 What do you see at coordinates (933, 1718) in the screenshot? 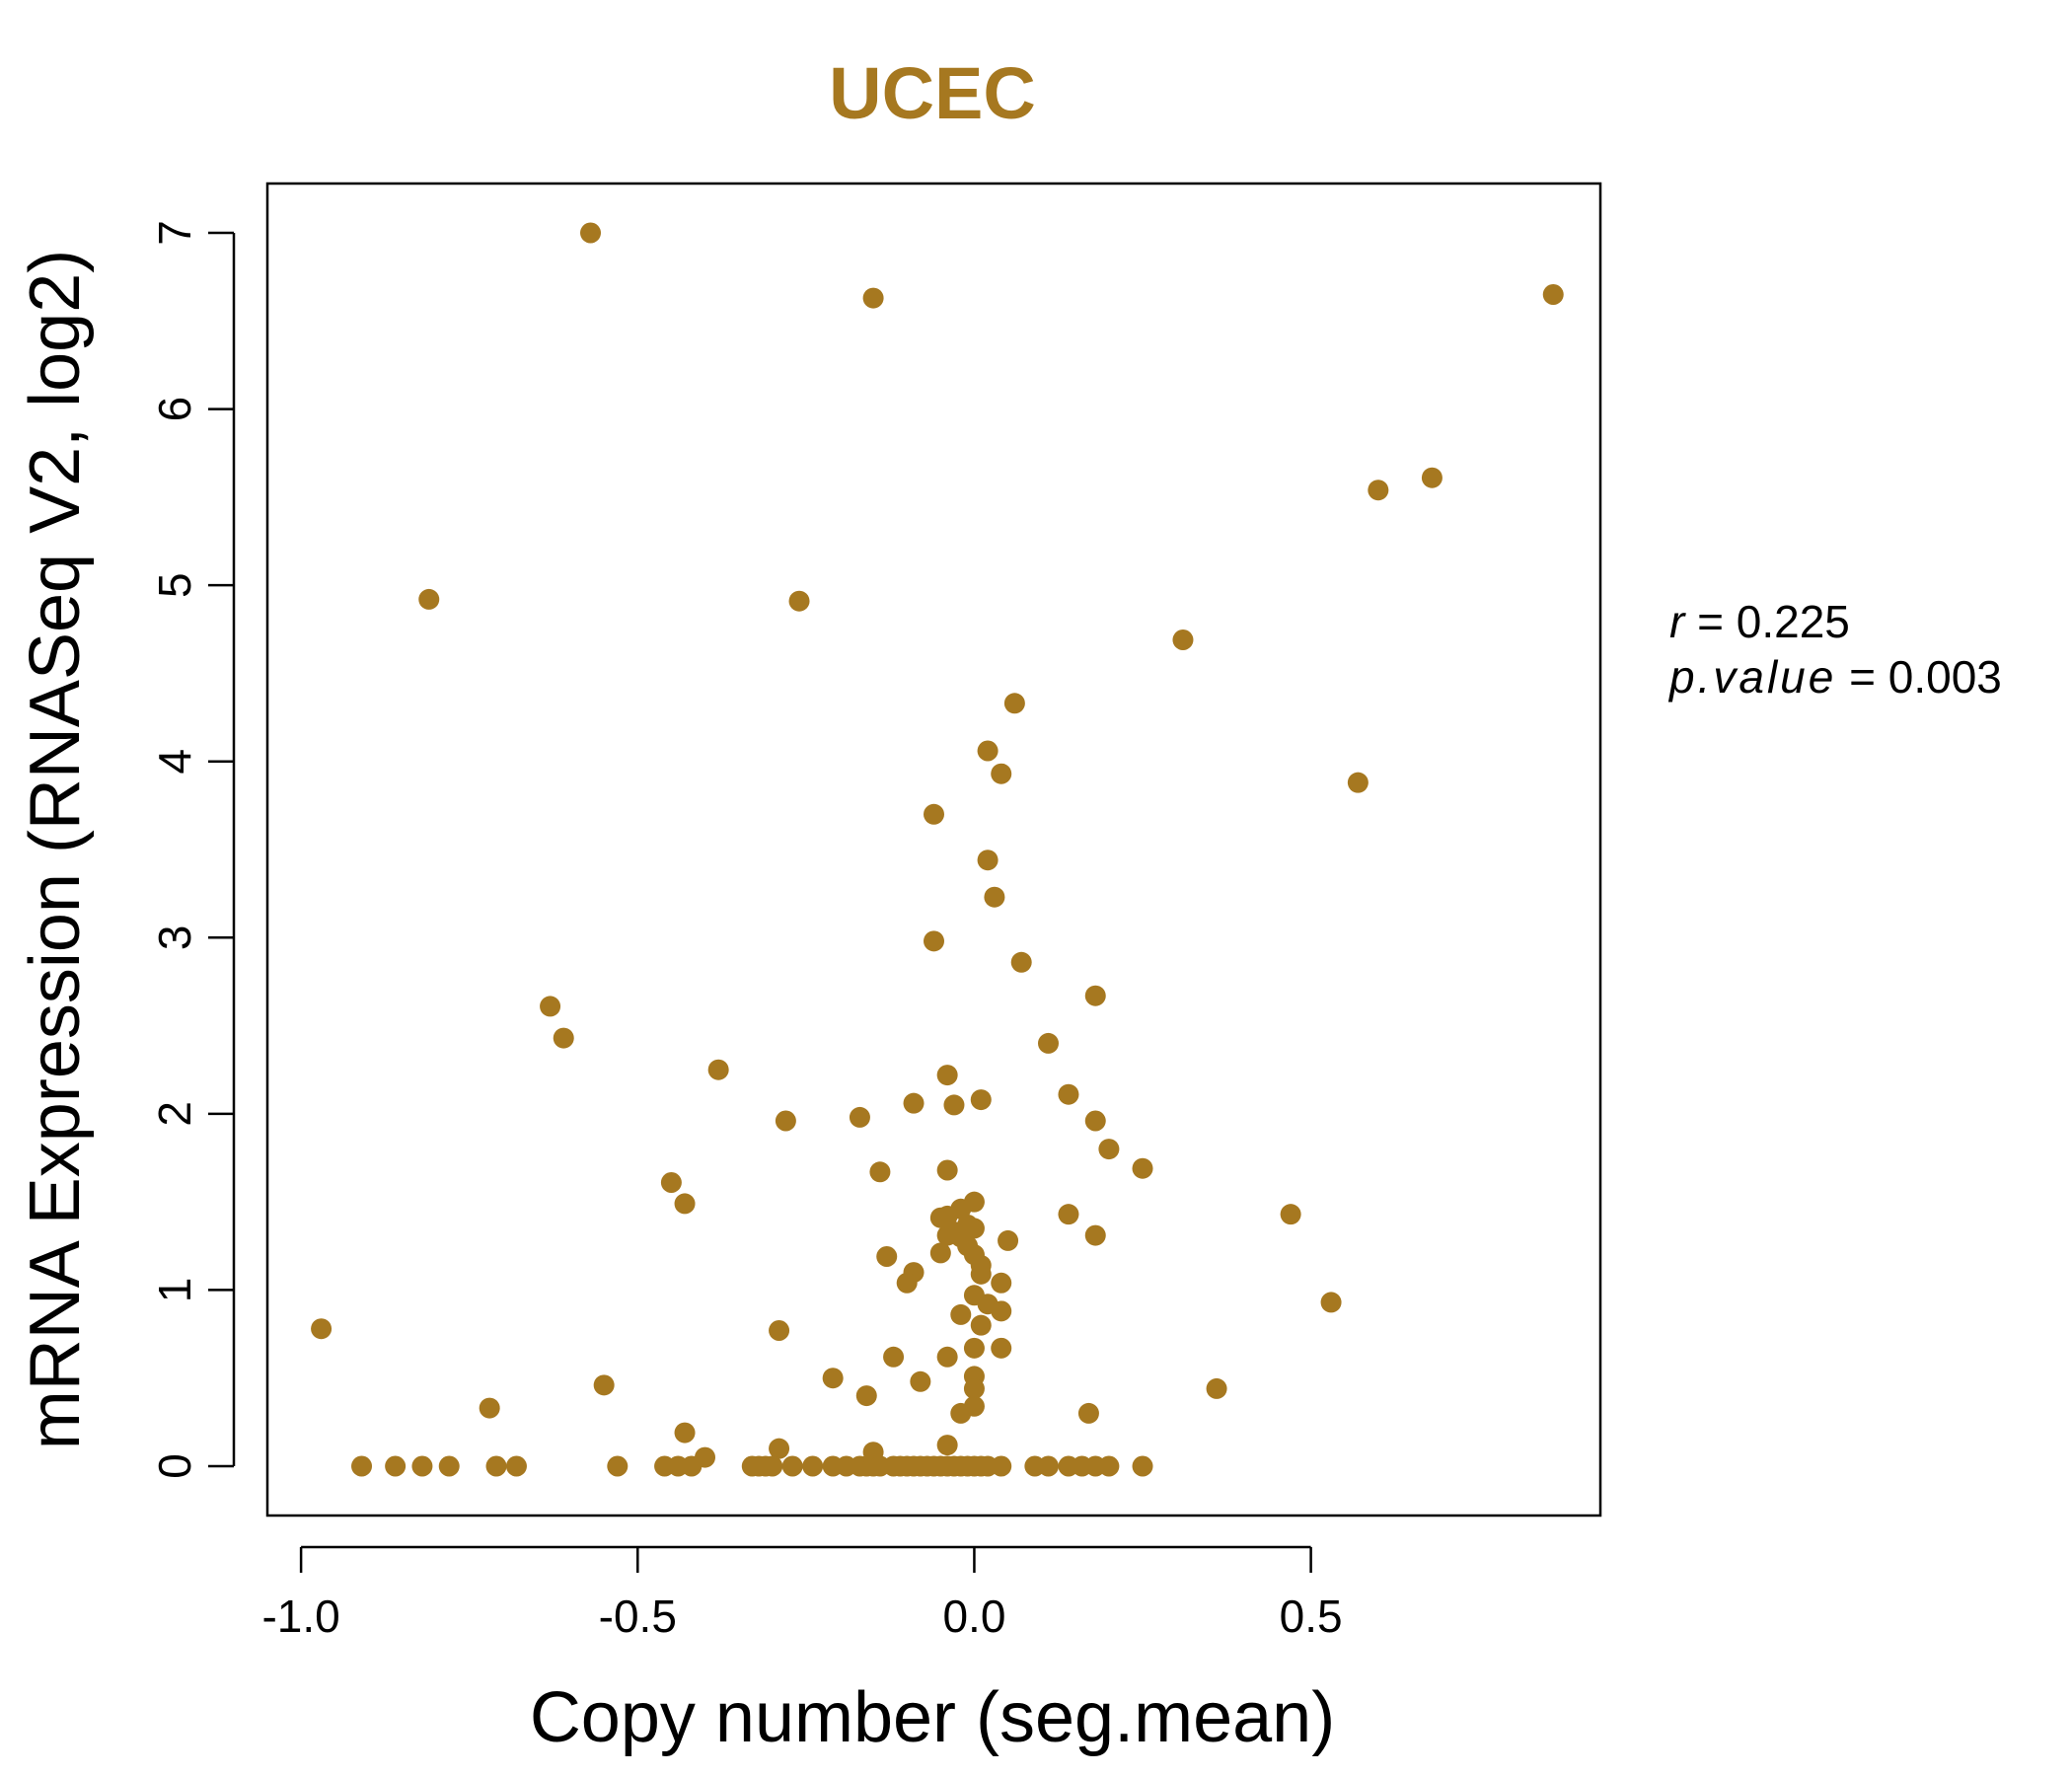
I see `x-axis-title: Copy number (seg.mean)` at bounding box center [933, 1718].